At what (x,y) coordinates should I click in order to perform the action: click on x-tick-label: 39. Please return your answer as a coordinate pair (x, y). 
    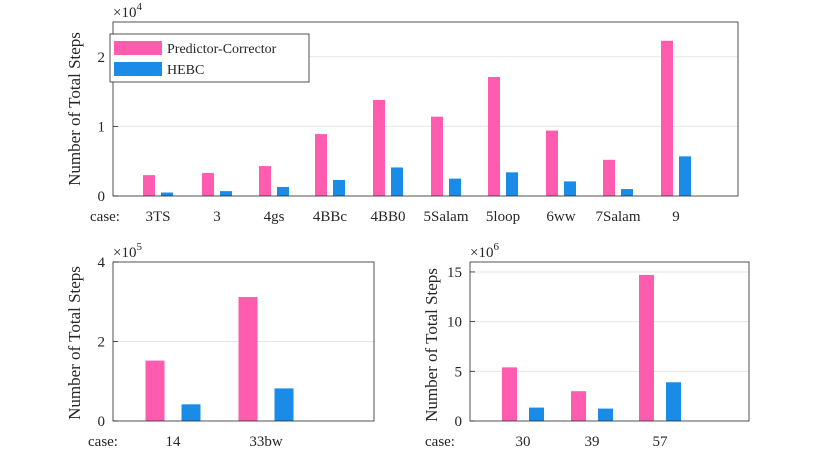
    Looking at the image, I should click on (592, 442).